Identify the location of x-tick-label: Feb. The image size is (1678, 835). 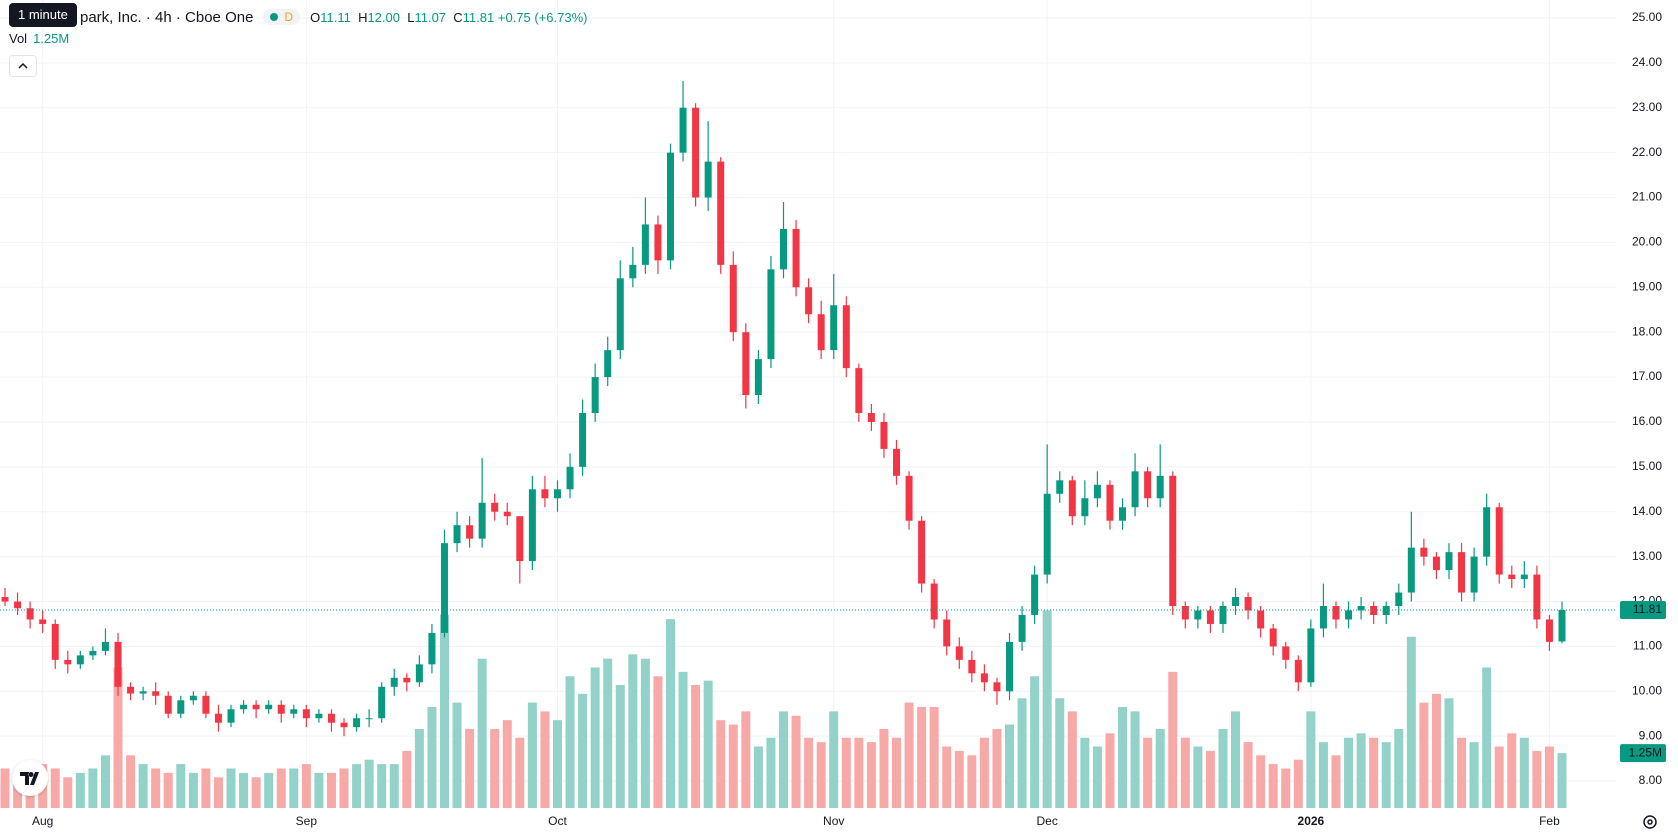
(1549, 821).